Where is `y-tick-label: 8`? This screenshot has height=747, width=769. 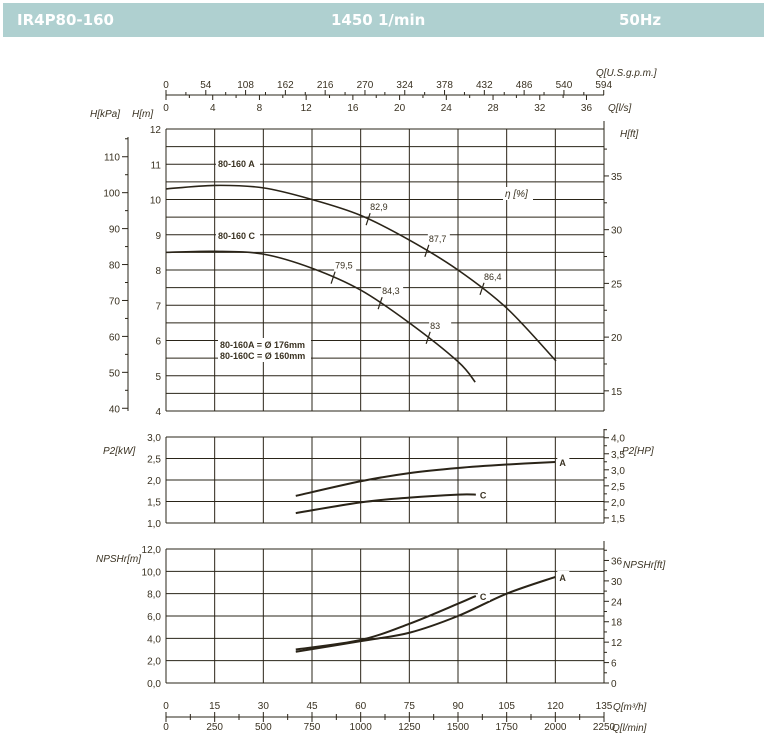 y-tick-label: 8 is located at coordinates (158, 271).